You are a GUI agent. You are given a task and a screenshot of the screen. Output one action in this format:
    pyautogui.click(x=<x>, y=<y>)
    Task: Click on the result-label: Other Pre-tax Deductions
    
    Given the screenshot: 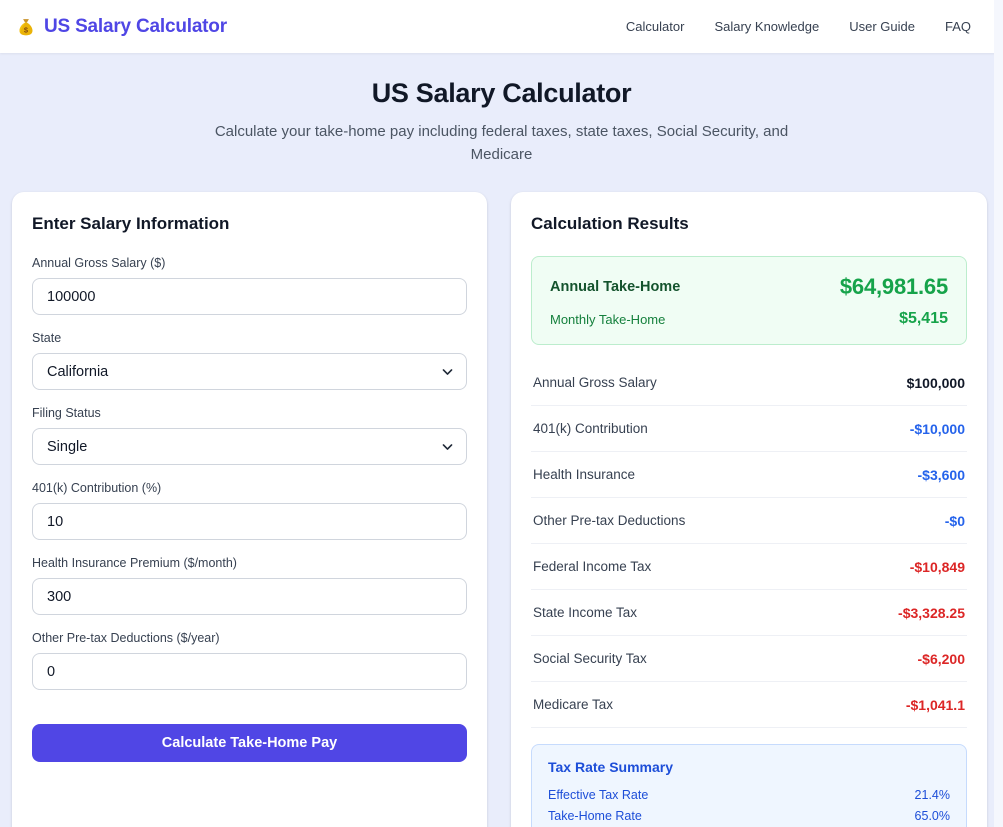 What is the action you would take?
    pyautogui.click(x=609, y=520)
    